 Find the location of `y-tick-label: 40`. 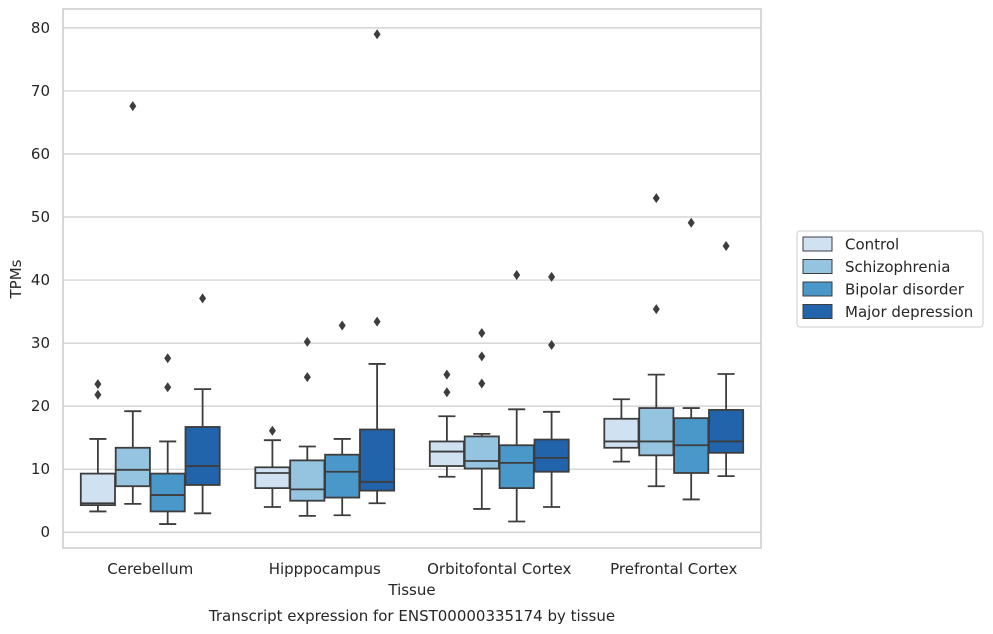

y-tick-label: 40 is located at coordinates (40, 280).